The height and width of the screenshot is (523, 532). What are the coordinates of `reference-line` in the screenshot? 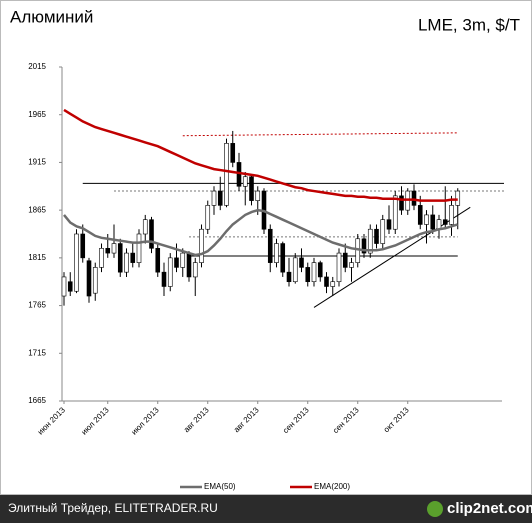 It's located at (320, 134).